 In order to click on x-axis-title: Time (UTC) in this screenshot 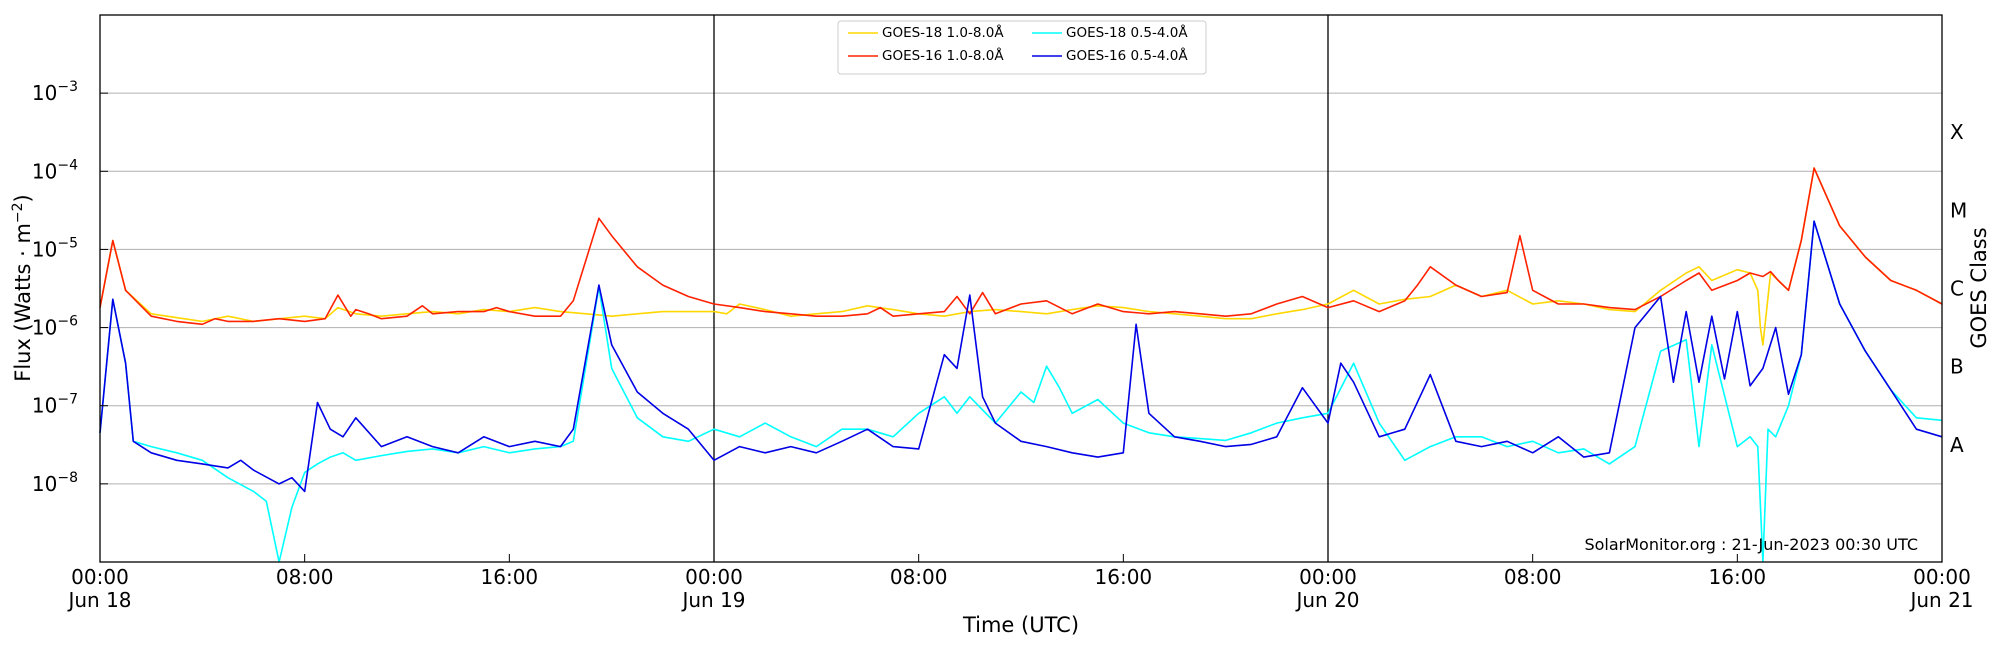, I will do `click(1020, 625)`.